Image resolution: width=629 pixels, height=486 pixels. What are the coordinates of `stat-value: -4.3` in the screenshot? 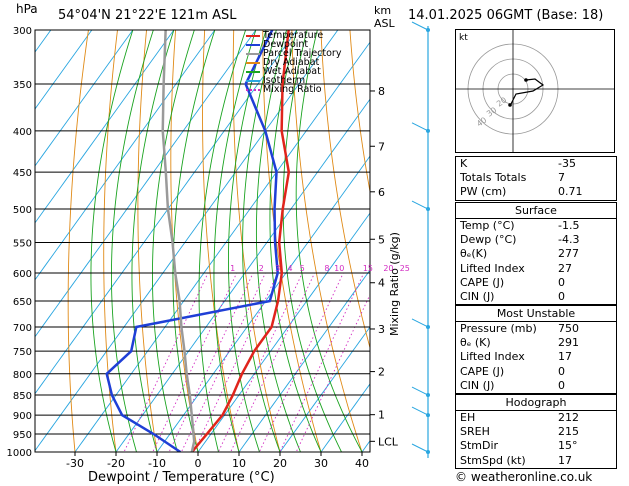 It's located at (569, 240).